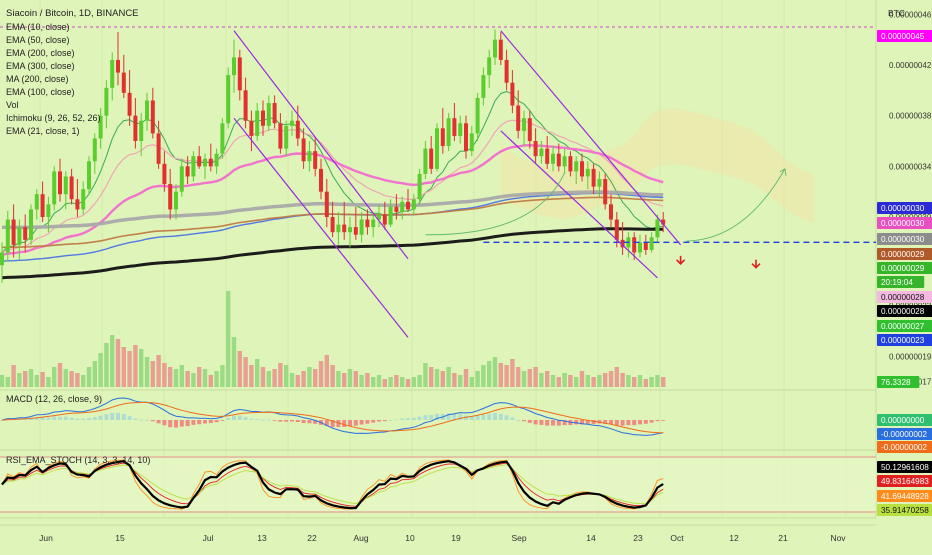 The width and height of the screenshot is (932, 555). I want to click on time-tick-label: Jul, so click(208, 538).